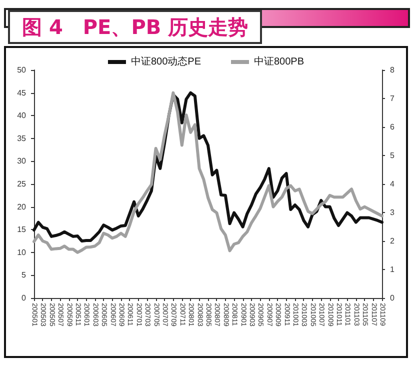 This screenshot has height=365, width=412. What do you see at coordinates (22, 252) in the screenshot?
I see `y-tick-label: 10` at bounding box center [22, 252].